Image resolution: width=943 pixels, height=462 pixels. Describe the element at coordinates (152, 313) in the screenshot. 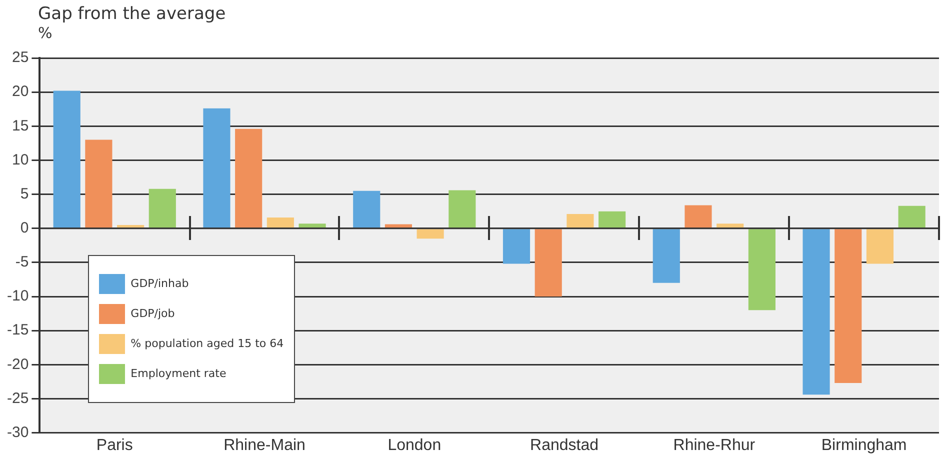

I see `legend-label: GDP/job` at that location.